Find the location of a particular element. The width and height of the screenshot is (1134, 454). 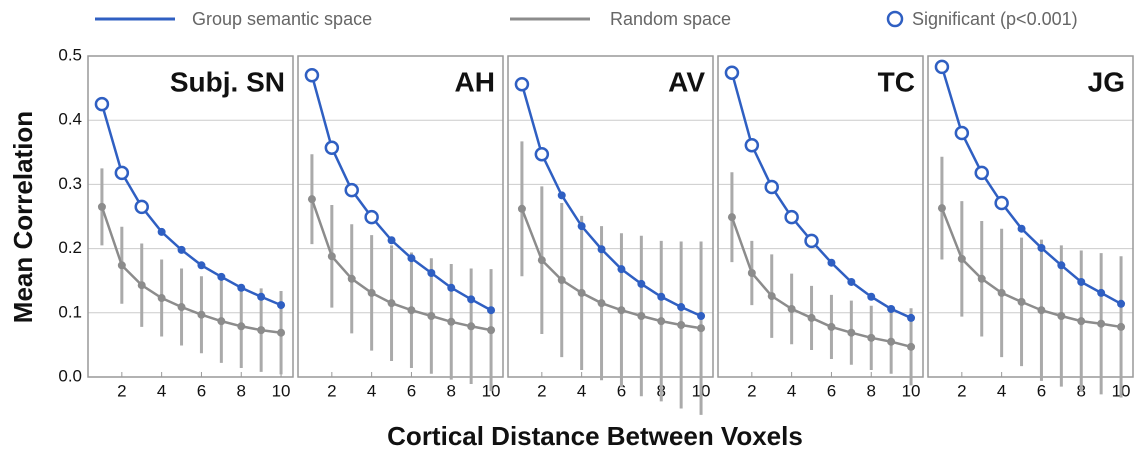

legend-label: Group semantic space is located at coordinates (282, 19).